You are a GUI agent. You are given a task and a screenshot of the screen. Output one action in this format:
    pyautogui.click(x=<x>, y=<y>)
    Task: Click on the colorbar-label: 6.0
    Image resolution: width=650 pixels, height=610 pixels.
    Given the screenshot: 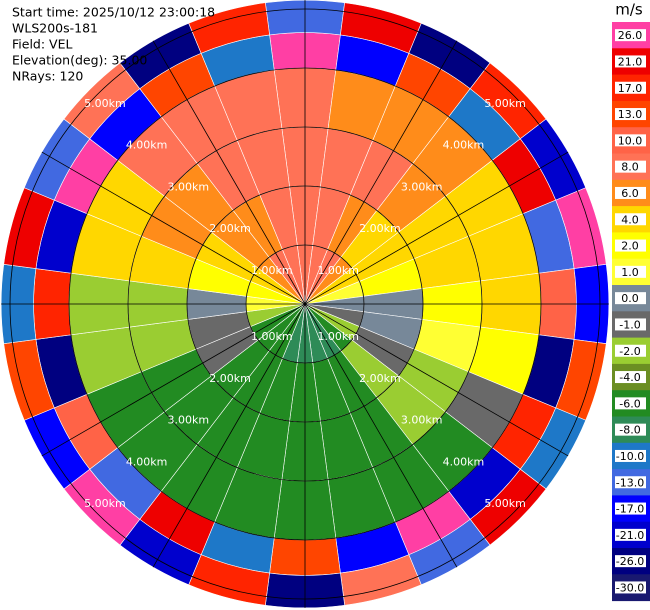 What is the action you would take?
    pyautogui.click(x=630, y=193)
    